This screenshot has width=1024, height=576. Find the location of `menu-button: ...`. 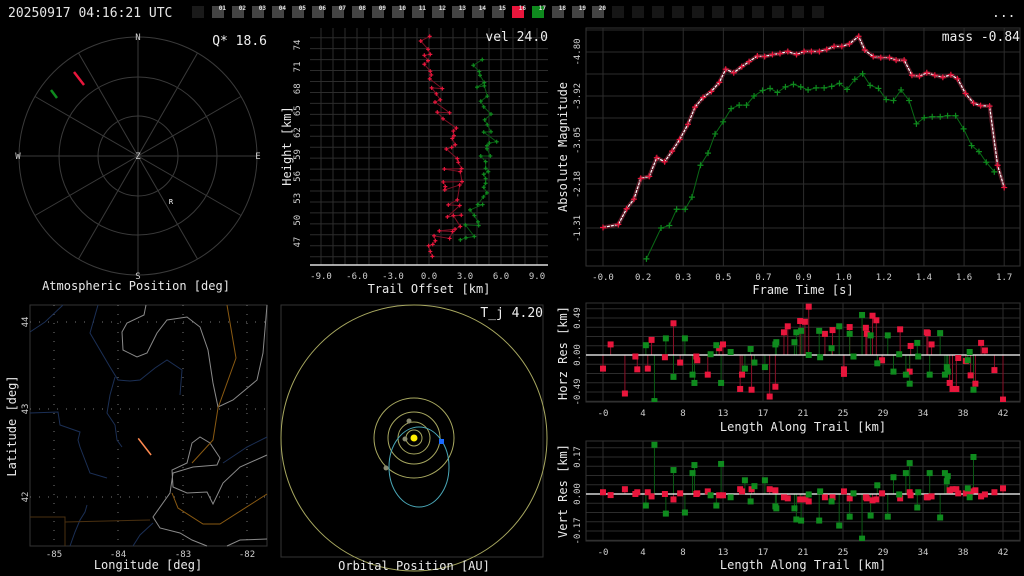

menu-button: ... is located at coordinates (1003, 13).